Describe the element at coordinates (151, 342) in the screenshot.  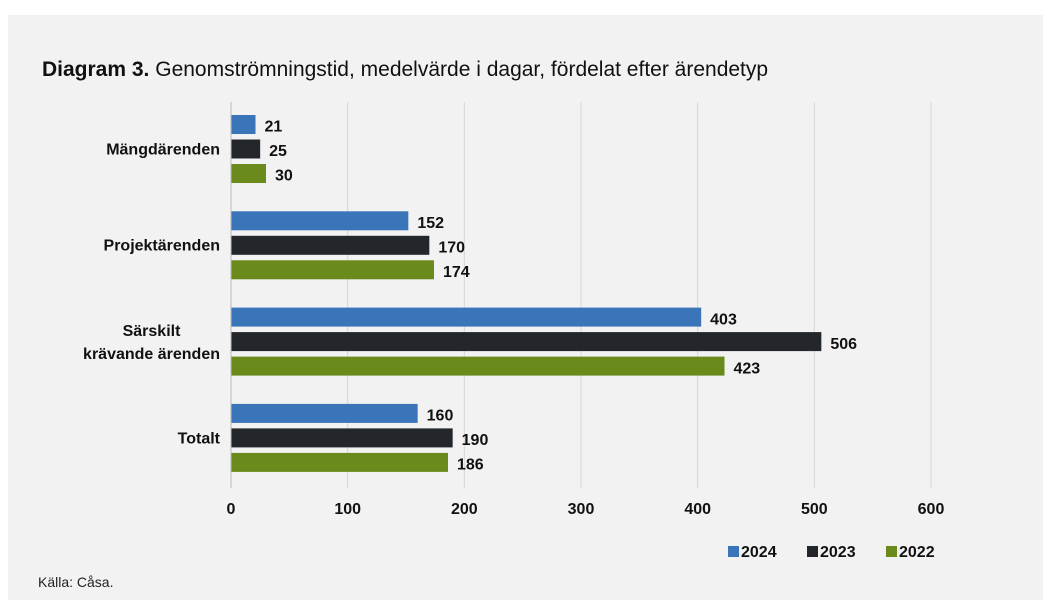
I see `category-label: Särskilt krävande ärenden` at that location.